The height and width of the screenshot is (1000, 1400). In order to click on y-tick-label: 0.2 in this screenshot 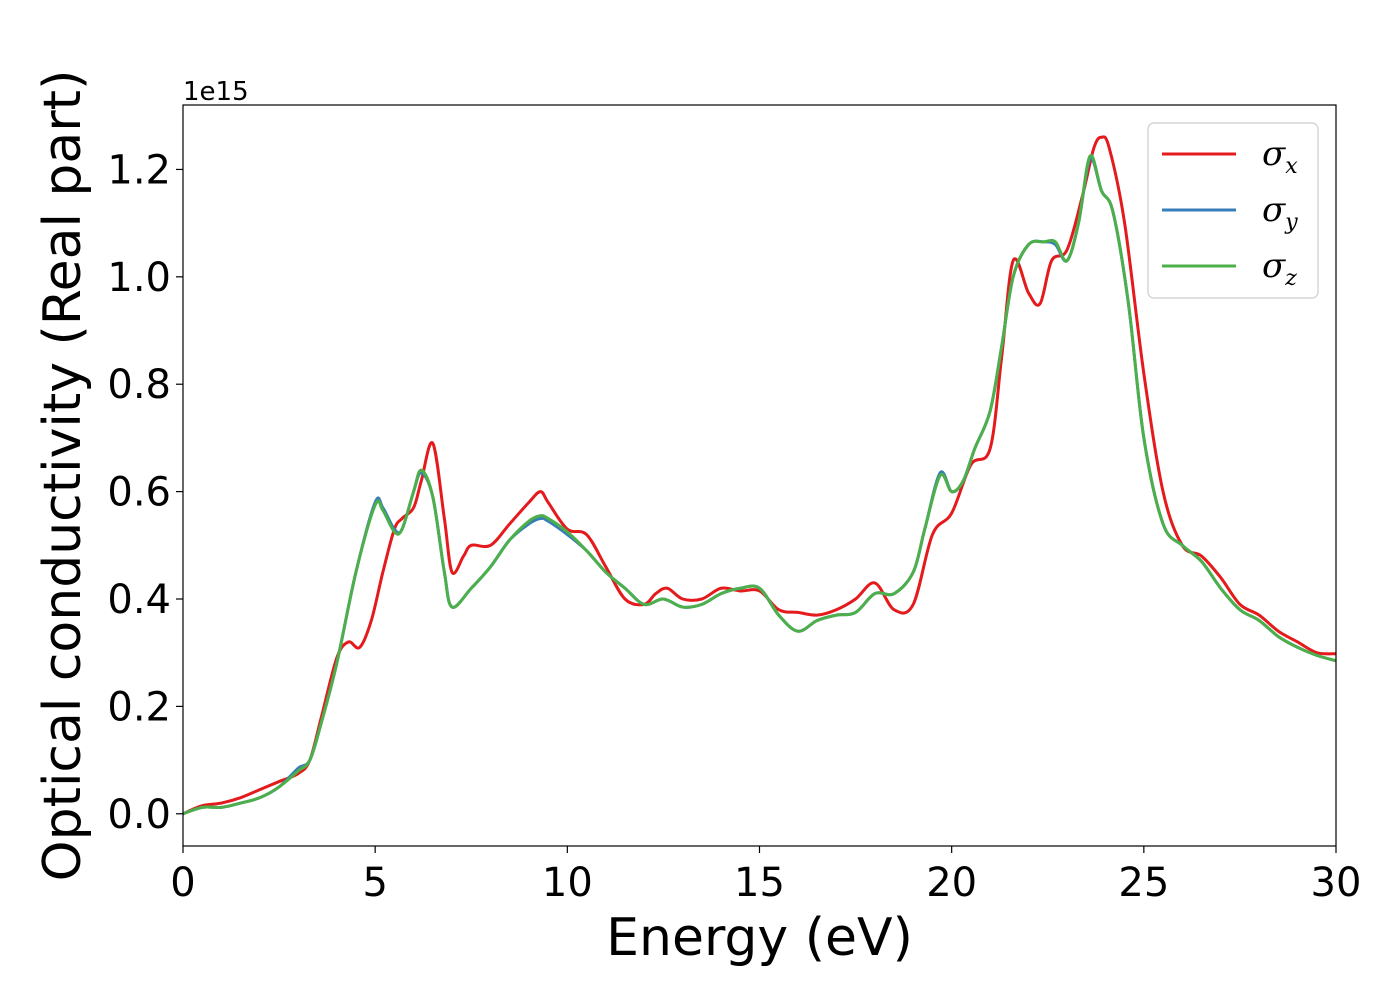, I will do `click(139, 707)`.